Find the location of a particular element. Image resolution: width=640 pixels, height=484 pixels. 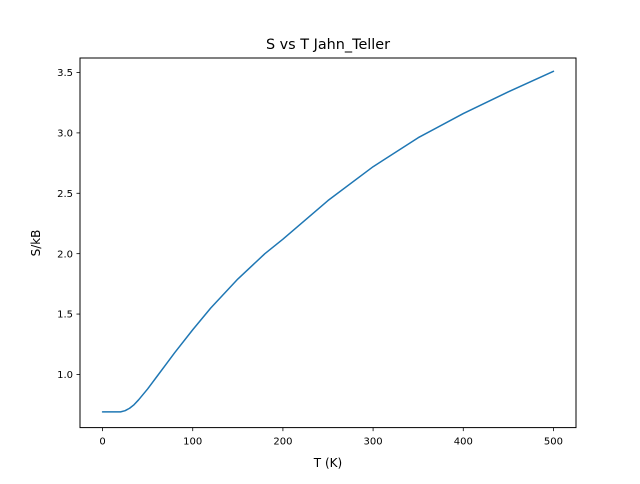

y-axis-label: S/kB is located at coordinates (36, 243).